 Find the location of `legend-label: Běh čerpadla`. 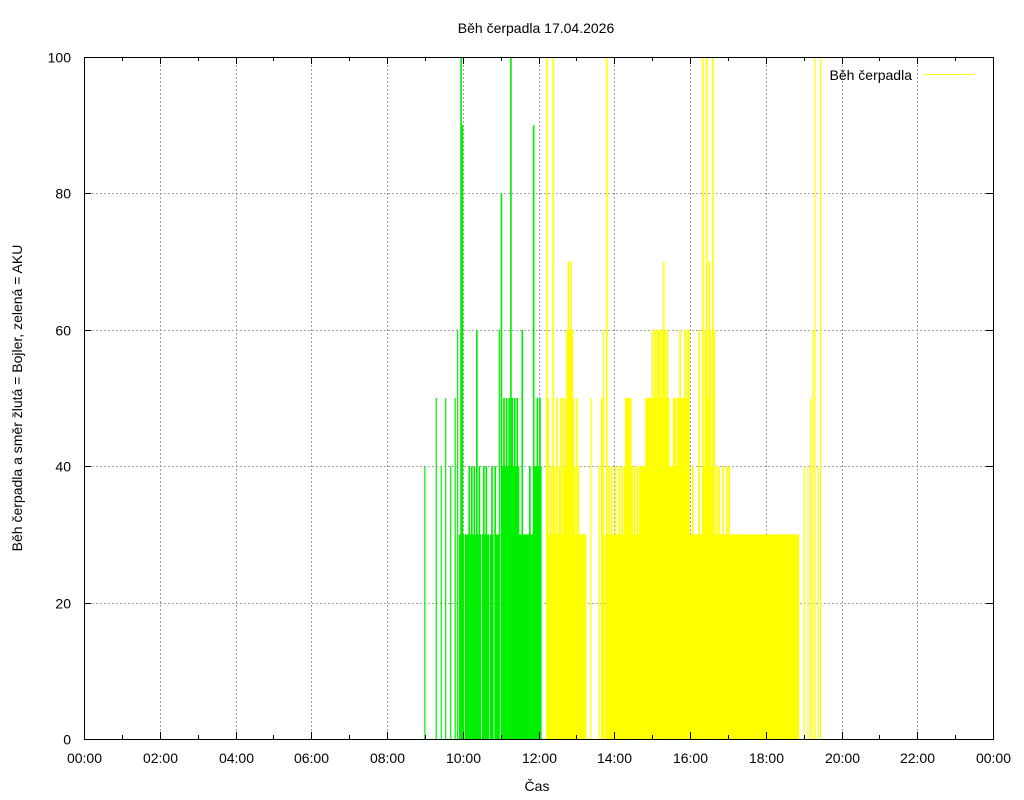

legend-label: Běh čerpadla is located at coordinates (870, 75).